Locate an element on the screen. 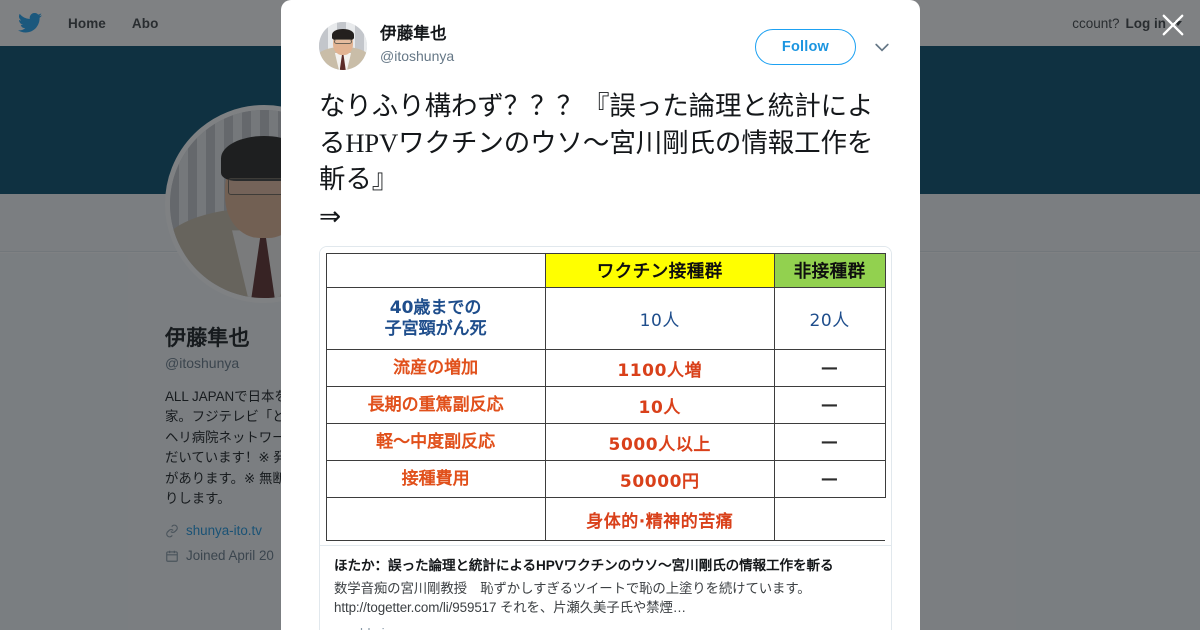 This screenshot has width=1200, height=630. row-label-mild-moderate-adverse: 軽～中度副反応 is located at coordinates (435, 442).